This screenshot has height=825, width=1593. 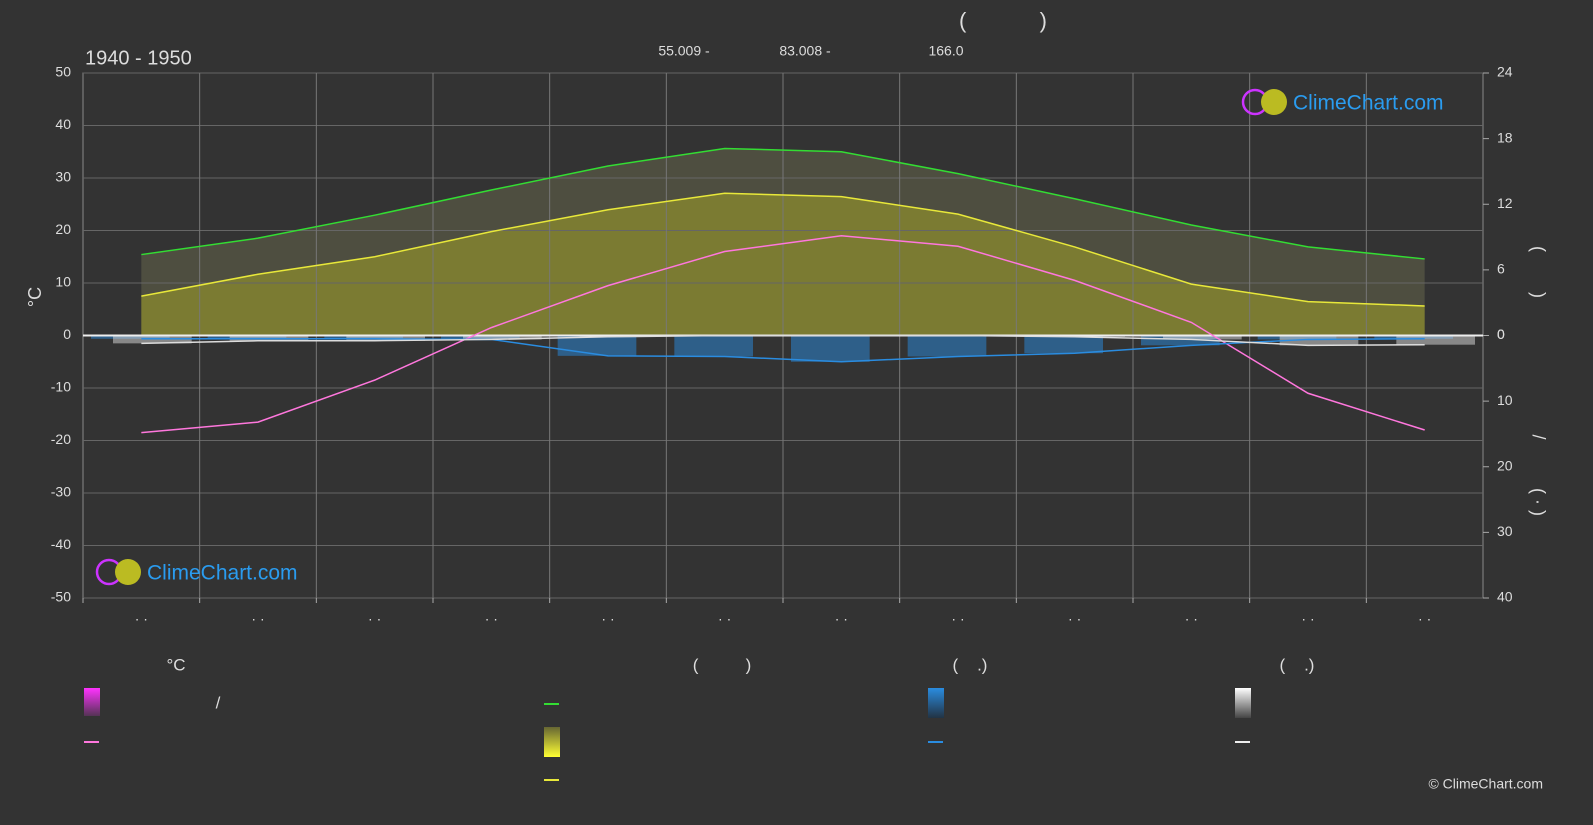 I want to click on y-tick-label: -50, so click(x=61, y=597).